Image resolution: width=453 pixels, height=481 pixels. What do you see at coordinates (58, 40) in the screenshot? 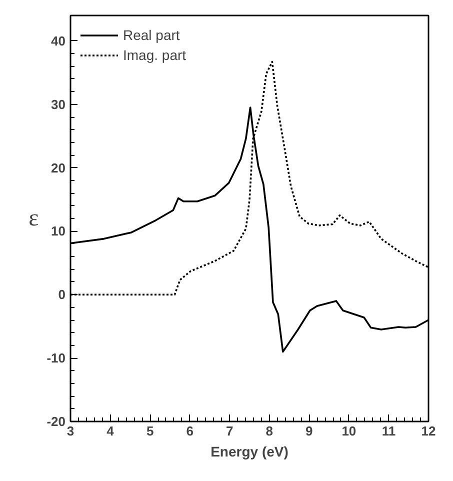
I see `y-tick-label: 40` at bounding box center [58, 40].